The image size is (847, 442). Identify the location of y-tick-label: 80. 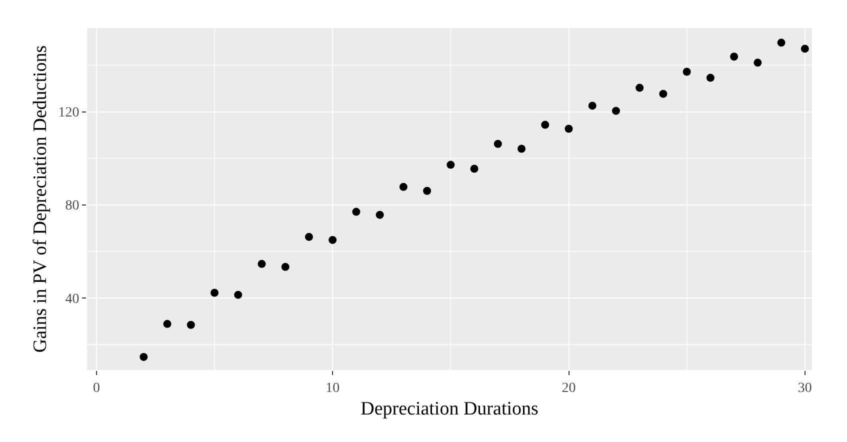
(72, 206).